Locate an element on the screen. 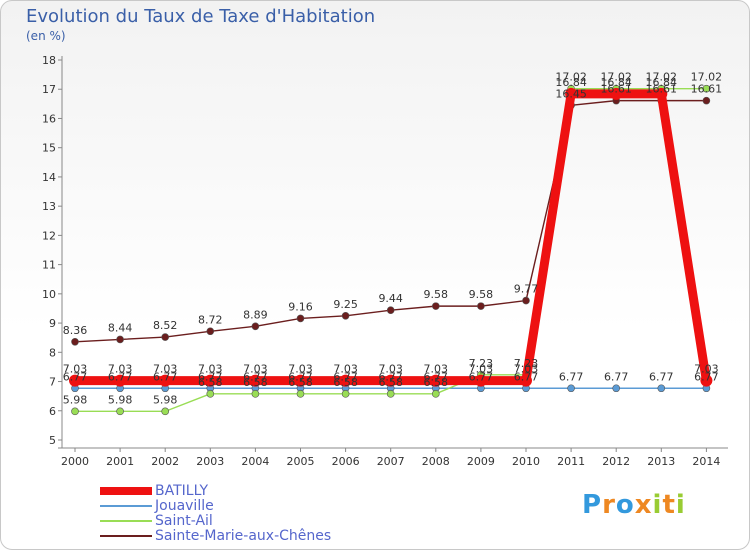 This screenshot has width=750, height=550. data-label: 7.23 is located at coordinates (526, 363).